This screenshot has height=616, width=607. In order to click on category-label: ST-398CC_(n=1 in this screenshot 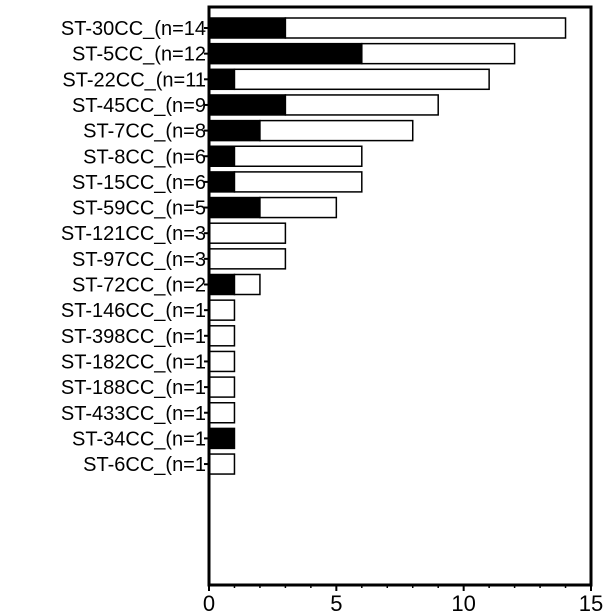, I will do `click(133, 337)`.